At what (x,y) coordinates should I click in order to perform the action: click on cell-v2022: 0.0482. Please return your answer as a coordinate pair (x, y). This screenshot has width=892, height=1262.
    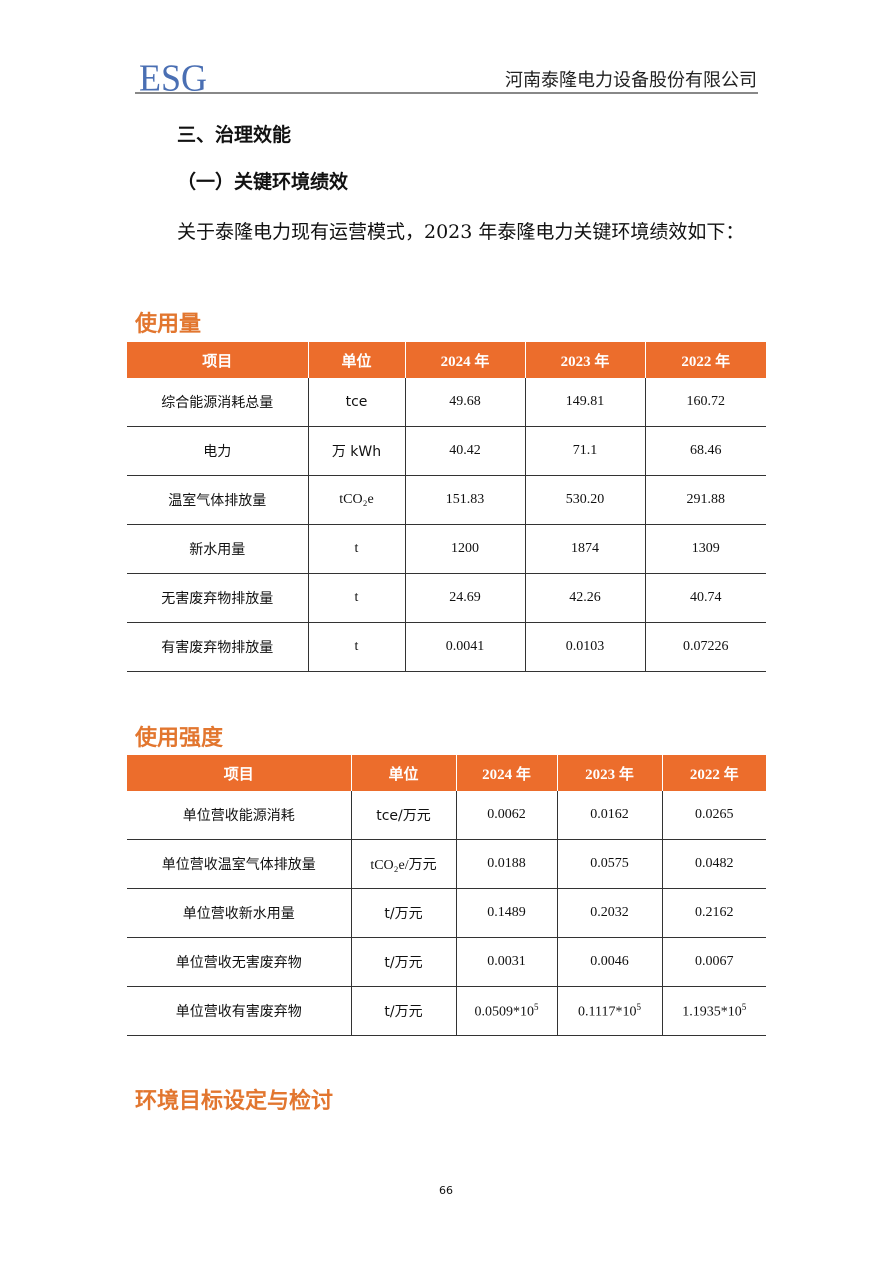
    Looking at the image, I should click on (713, 864).